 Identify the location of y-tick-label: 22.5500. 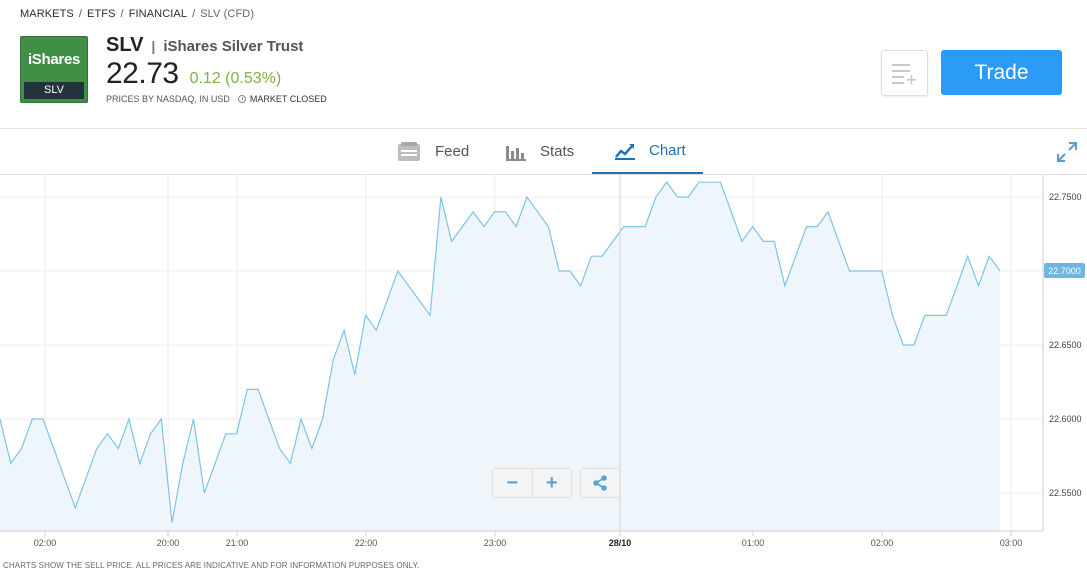
(1065, 493).